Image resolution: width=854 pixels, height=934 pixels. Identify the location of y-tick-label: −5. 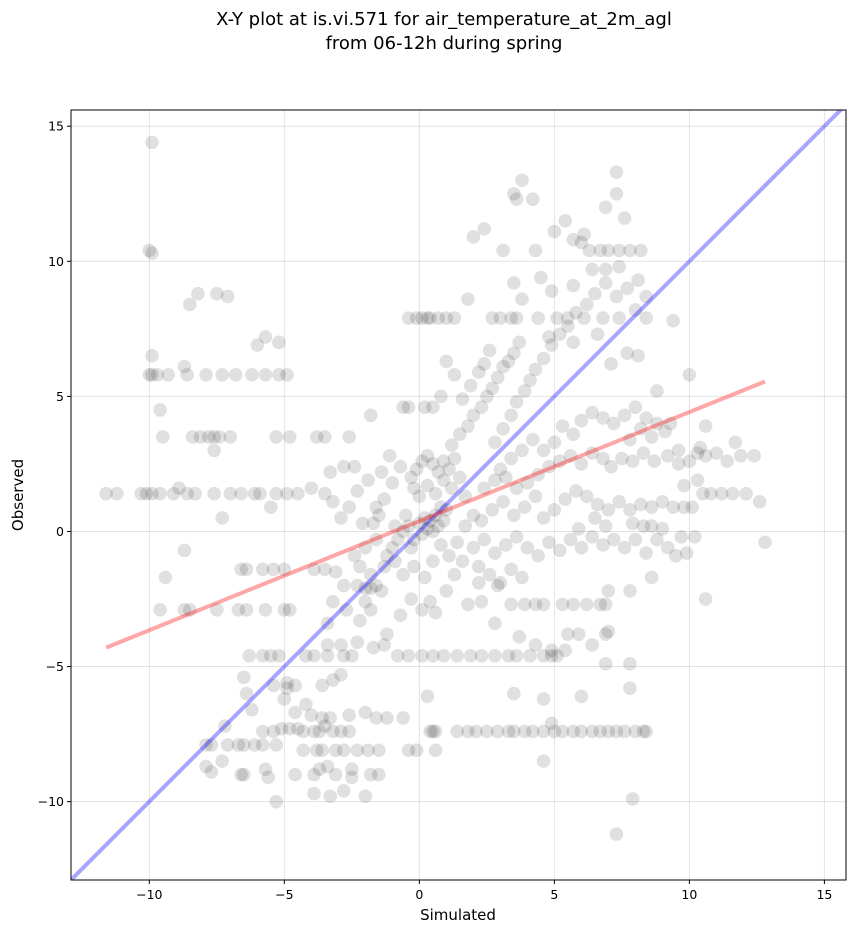
(55, 666).